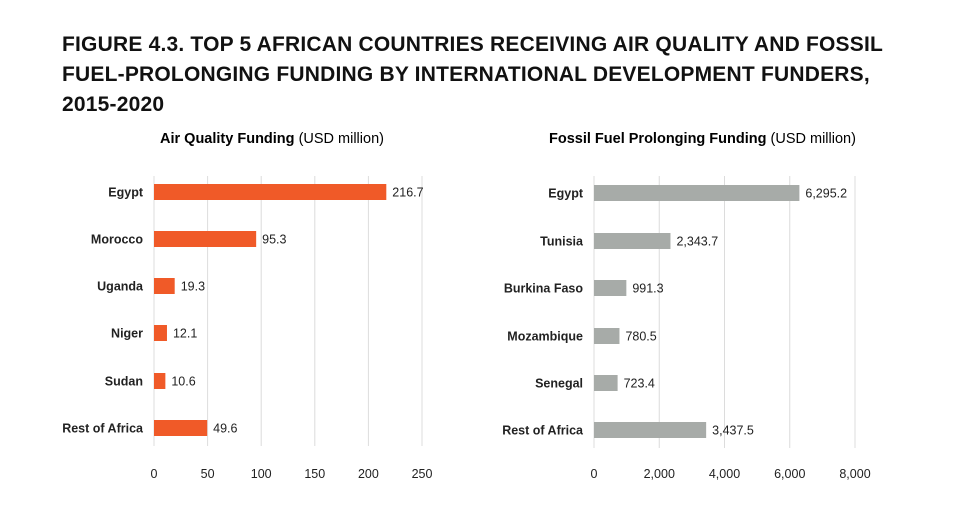  I want to click on fossil-fuel-x-tick-label: 2,000, so click(659, 474).